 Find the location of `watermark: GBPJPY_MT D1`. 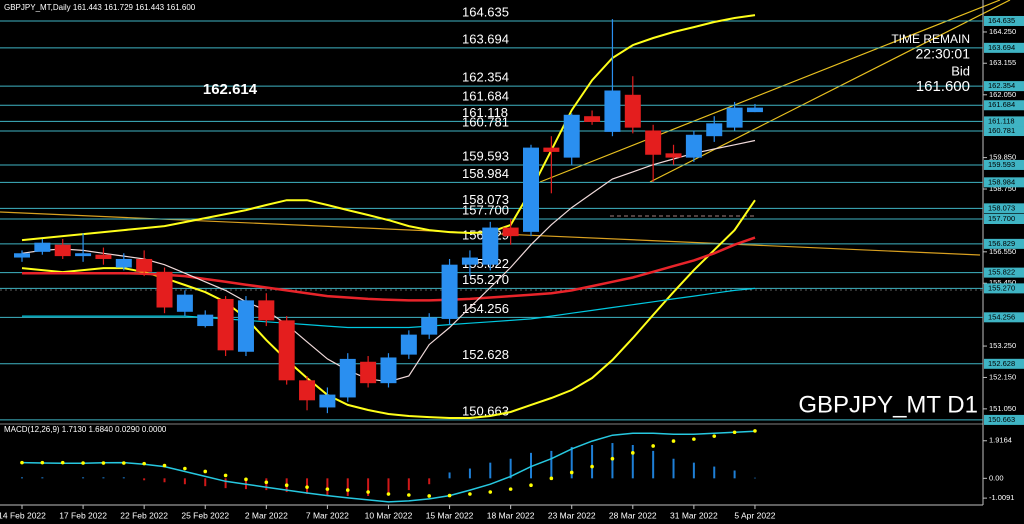

watermark: GBPJPY_MT D1 is located at coordinates (888, 404).